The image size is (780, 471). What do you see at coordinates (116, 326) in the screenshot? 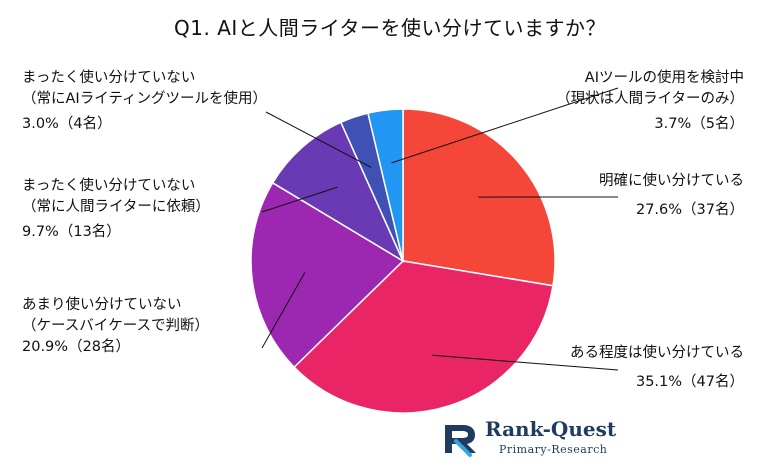
I see `slice-label-2: あまり使い分けていない （ケースバイケースで判断） 20.9%（28名）` at bounding box center [116, 326].